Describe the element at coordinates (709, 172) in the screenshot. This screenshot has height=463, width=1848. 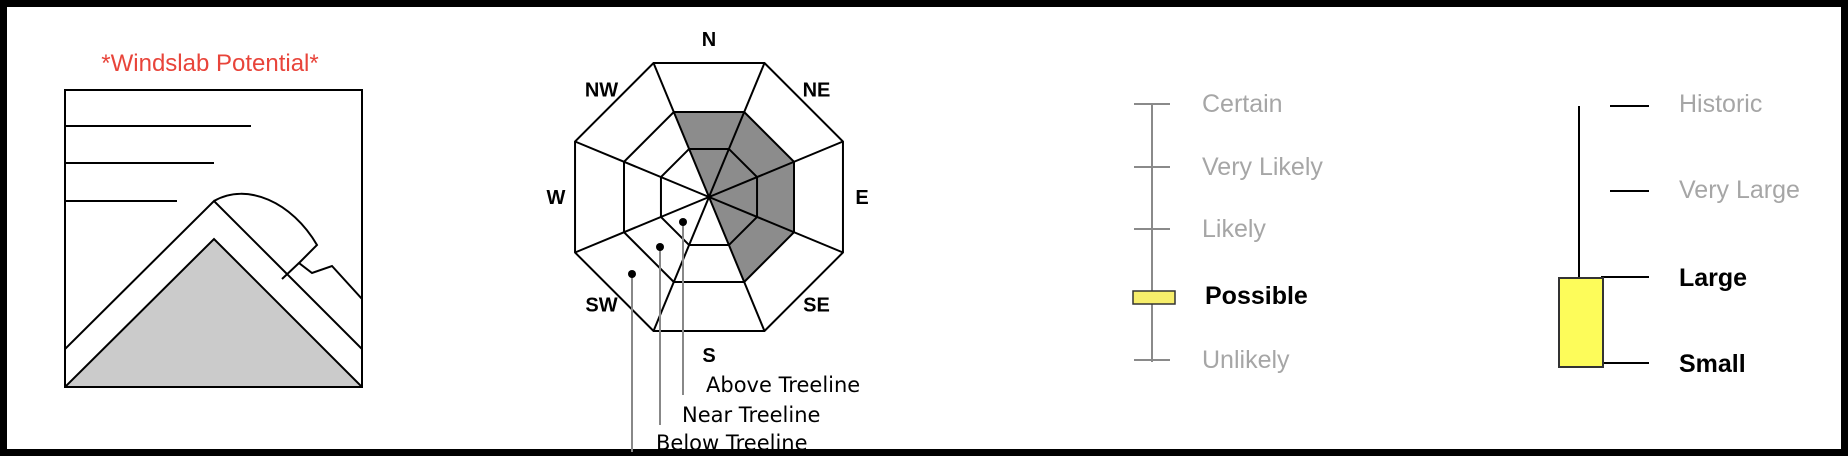
I see `sector-above-n` at that location.